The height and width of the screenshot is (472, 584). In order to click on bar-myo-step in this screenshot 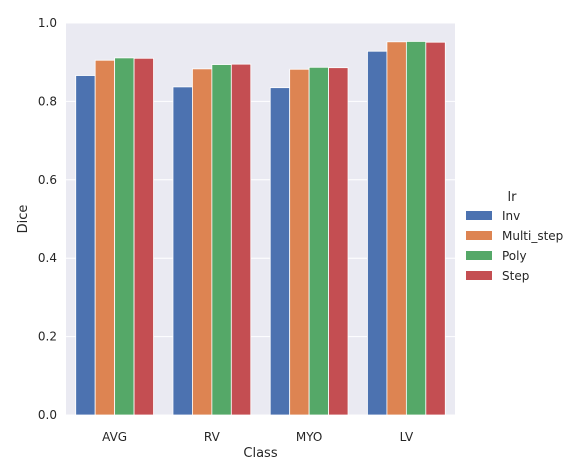, I will do `click(338, 241)`.